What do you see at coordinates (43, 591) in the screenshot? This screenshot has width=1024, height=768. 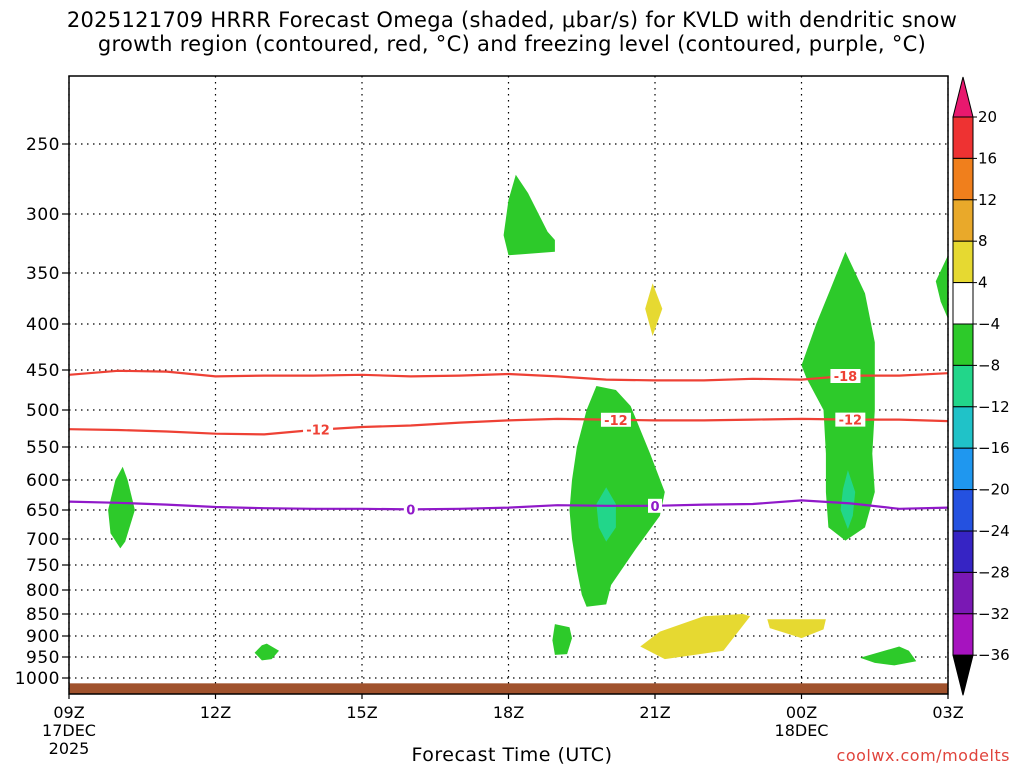 I see `y-tick-label: 800` at bounding box center [43, 591].